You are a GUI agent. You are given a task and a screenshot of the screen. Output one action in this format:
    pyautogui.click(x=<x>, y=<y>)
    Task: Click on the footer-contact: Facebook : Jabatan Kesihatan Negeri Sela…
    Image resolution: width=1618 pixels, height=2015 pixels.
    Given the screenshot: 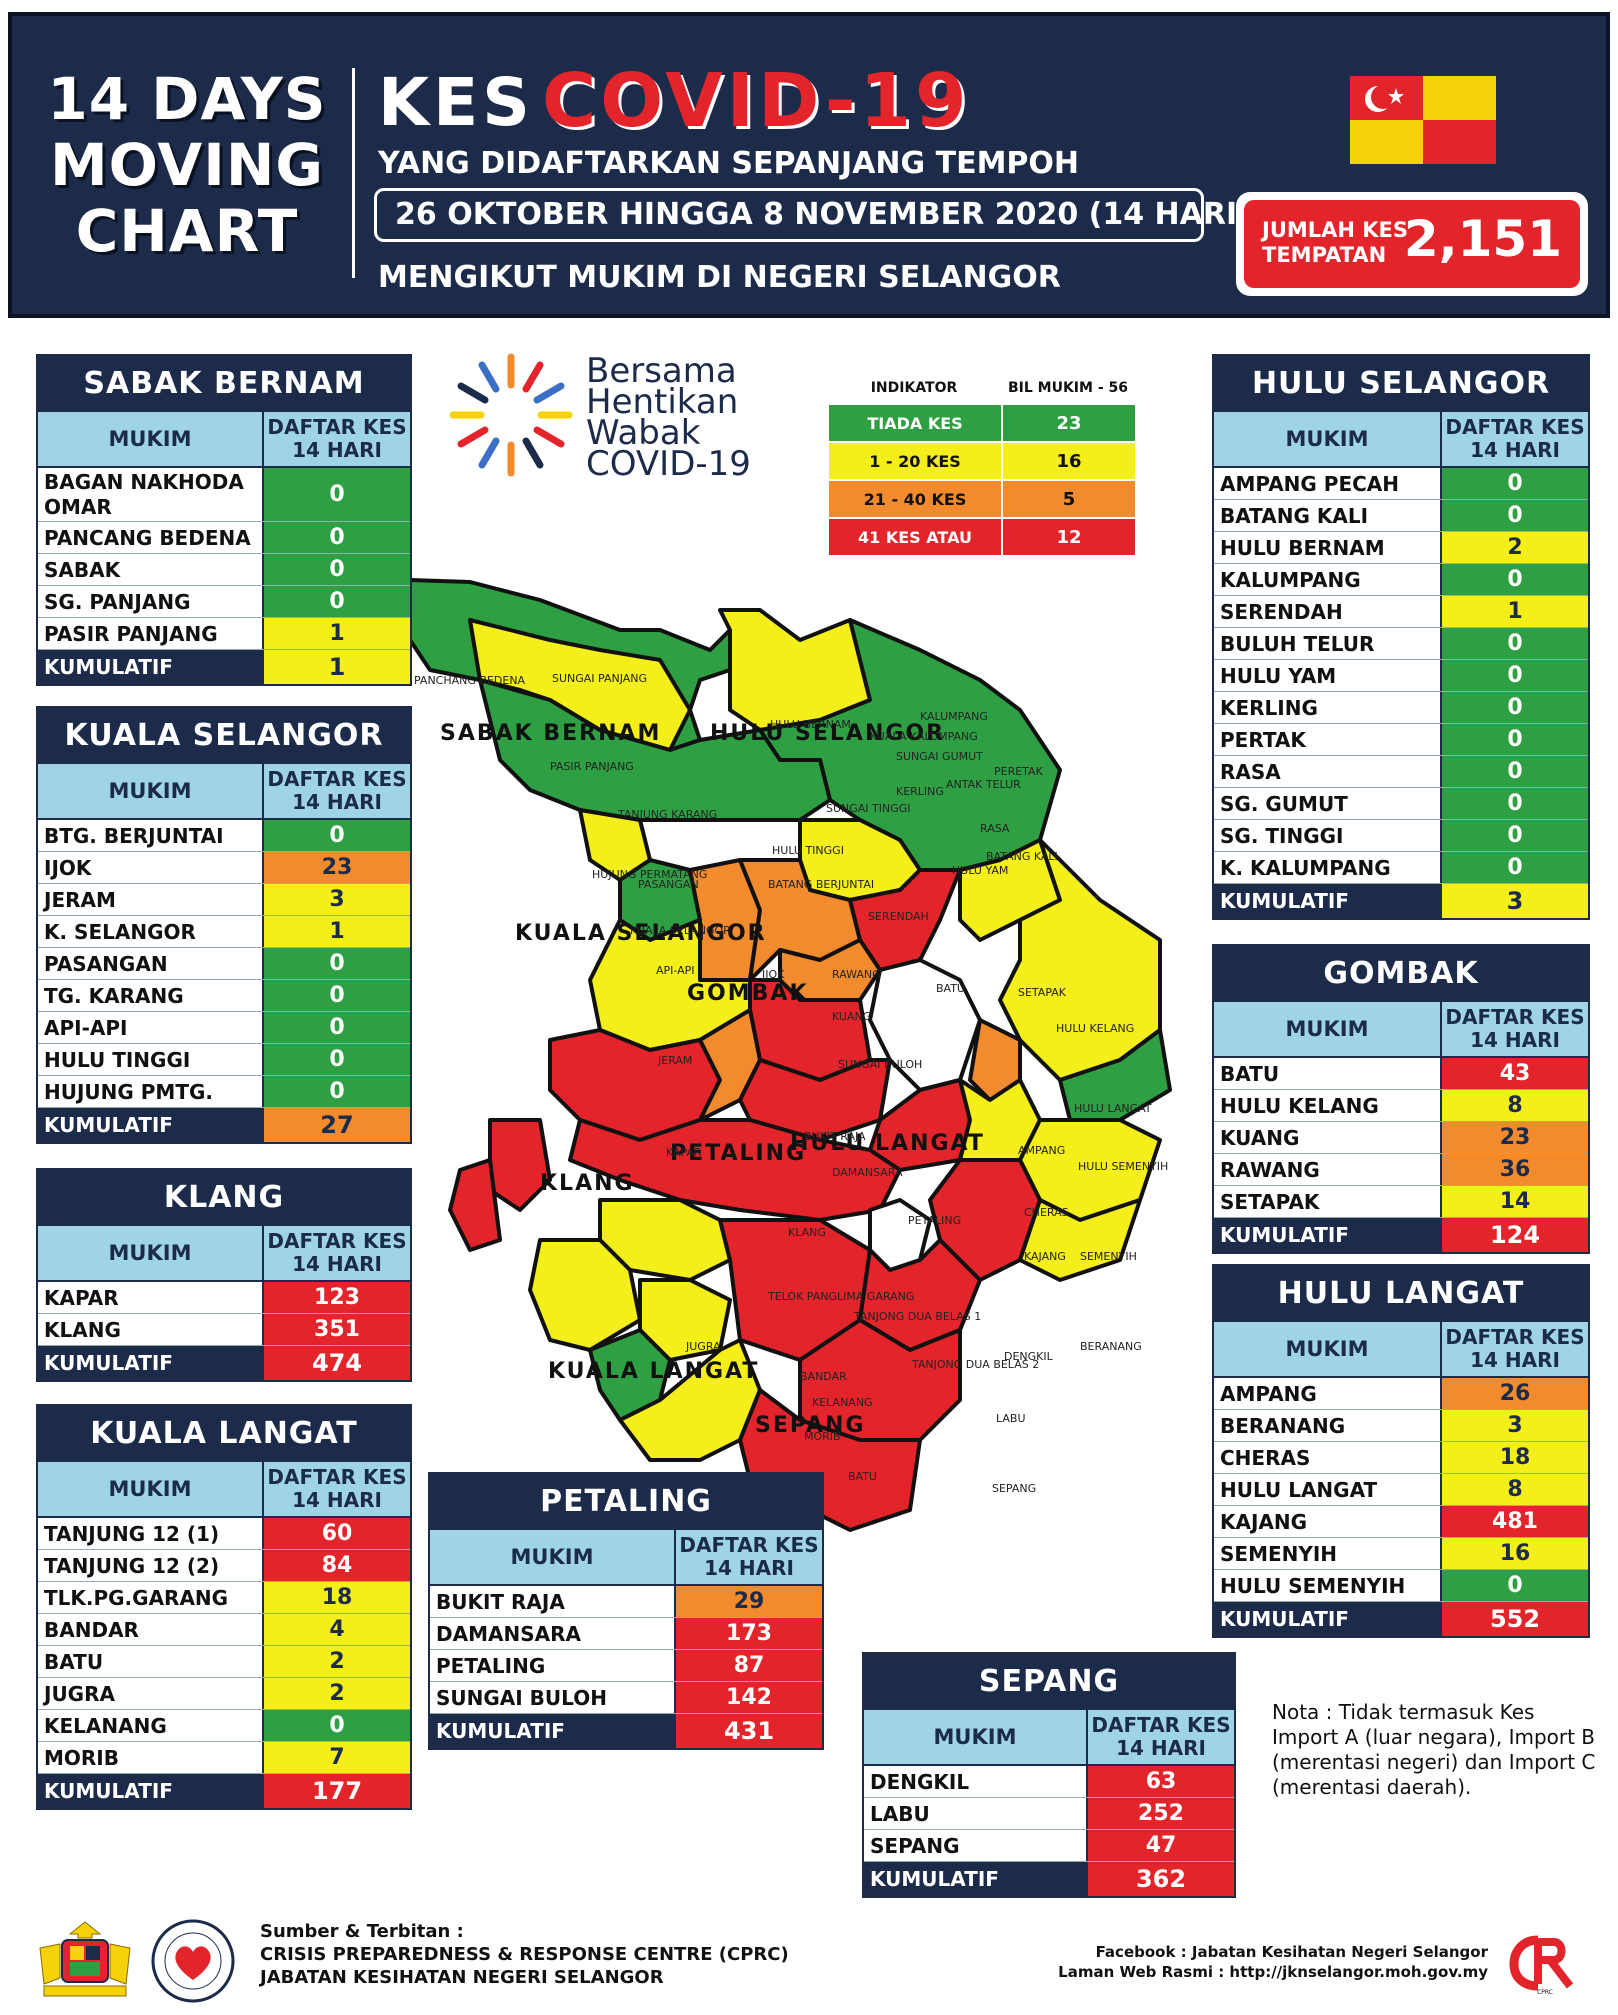 What is the action you would take?
    pyautogui.click(x=1273, y=1962)
    